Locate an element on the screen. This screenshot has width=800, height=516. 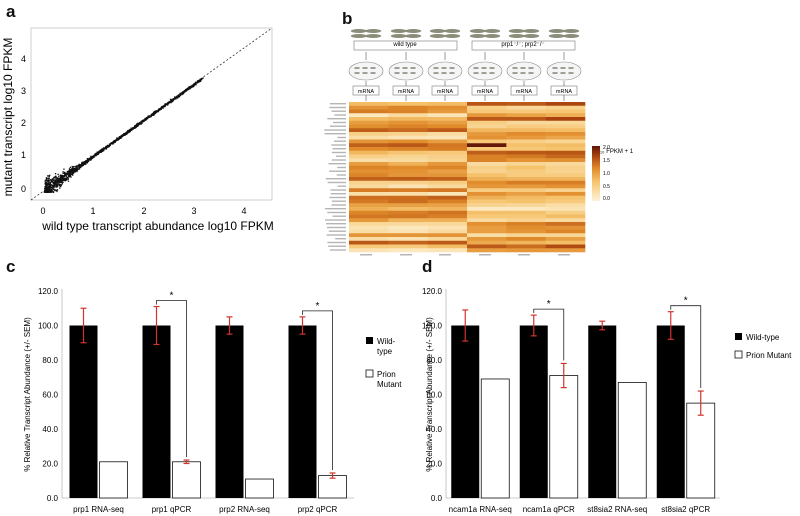
x-category-label: prp1 RNA-seq is located at coordinates (98, 509).